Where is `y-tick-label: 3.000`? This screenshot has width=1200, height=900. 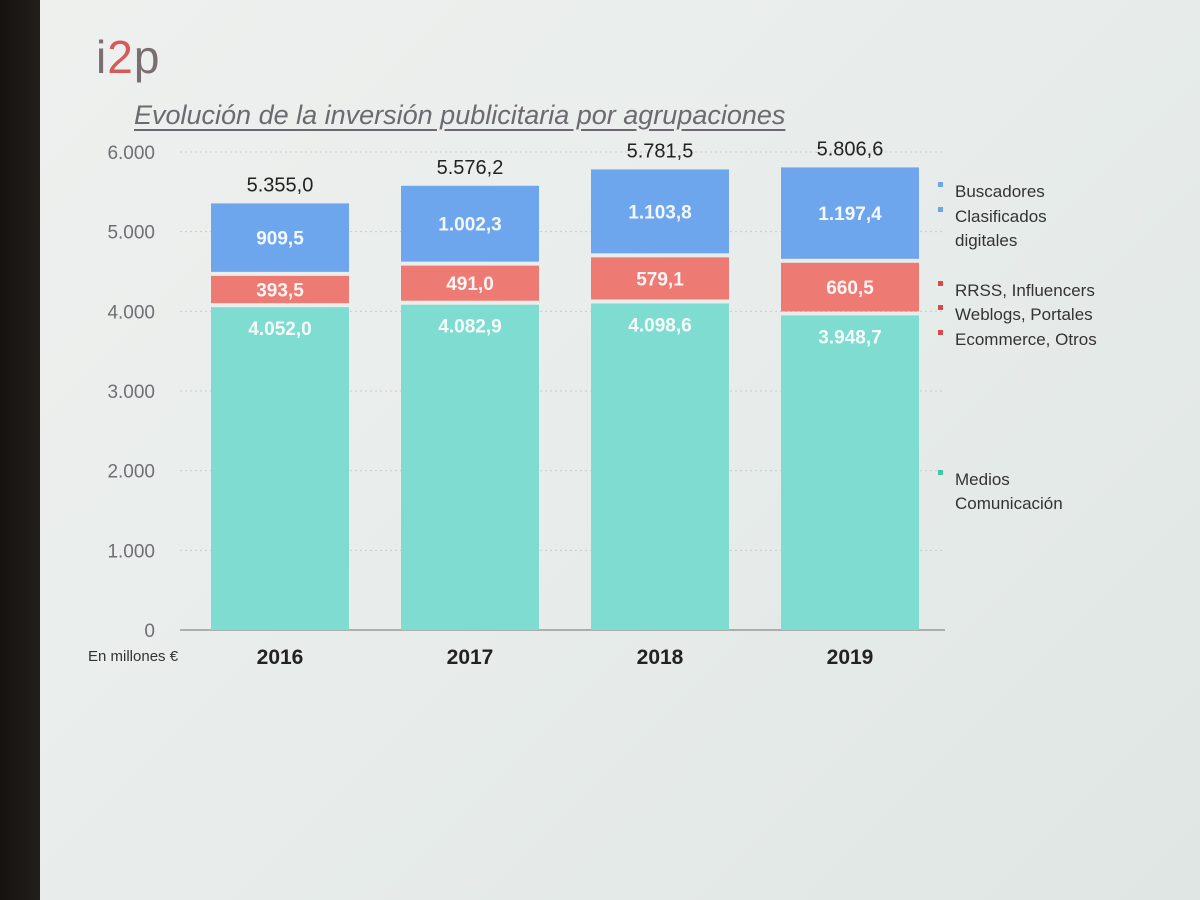 y-tick-label: 3.000 is located at coordinates (131, 392).